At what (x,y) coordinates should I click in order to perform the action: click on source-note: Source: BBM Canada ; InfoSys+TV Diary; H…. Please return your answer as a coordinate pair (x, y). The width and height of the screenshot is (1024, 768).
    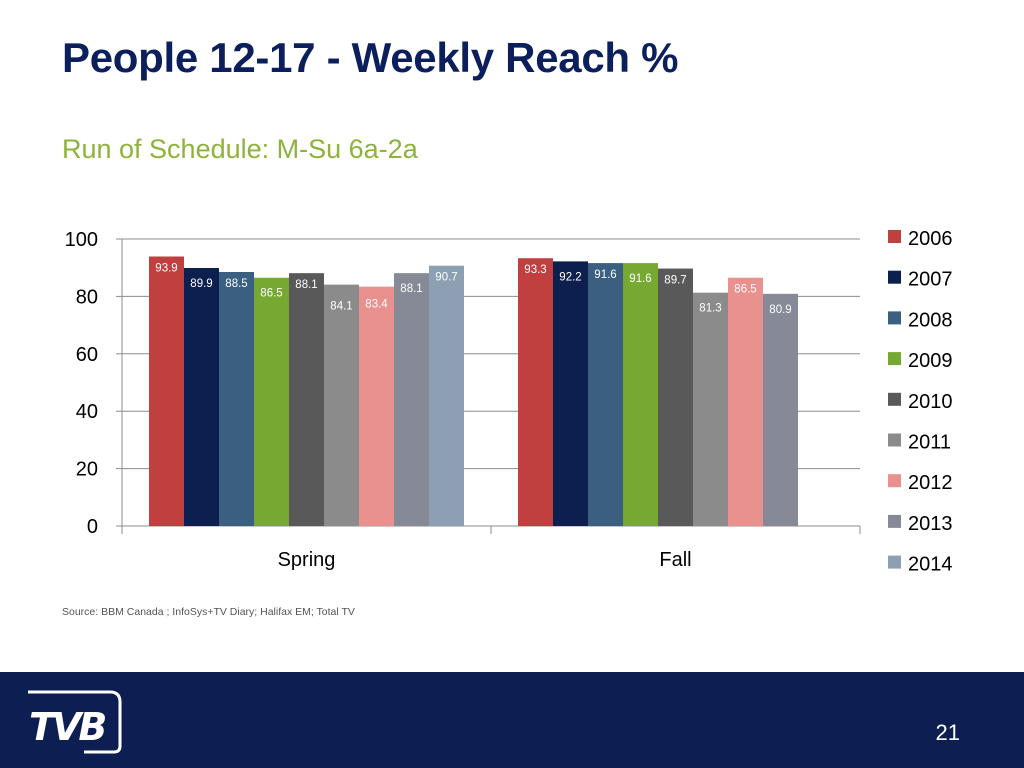
    Looking at the image, I should click on (208, 612).